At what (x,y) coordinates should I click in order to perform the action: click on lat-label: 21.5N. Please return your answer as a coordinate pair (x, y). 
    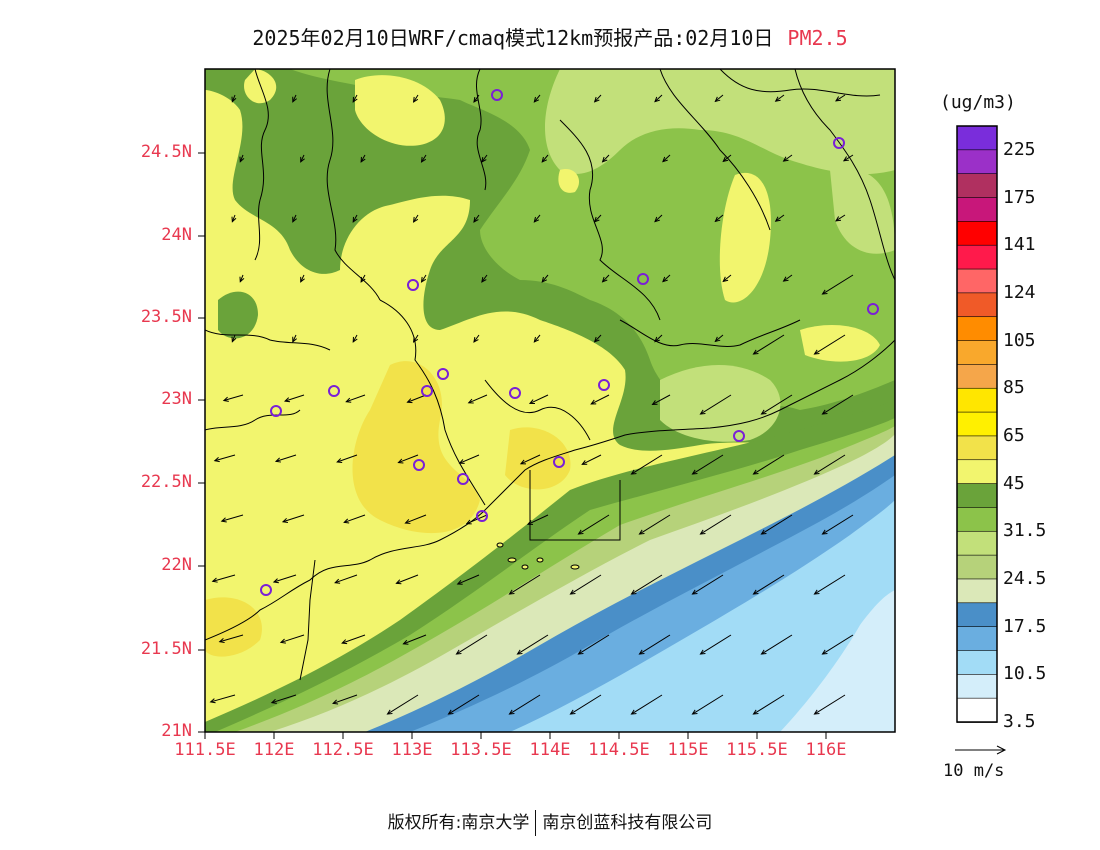
    Looking at the image, I should click on (166, 649).